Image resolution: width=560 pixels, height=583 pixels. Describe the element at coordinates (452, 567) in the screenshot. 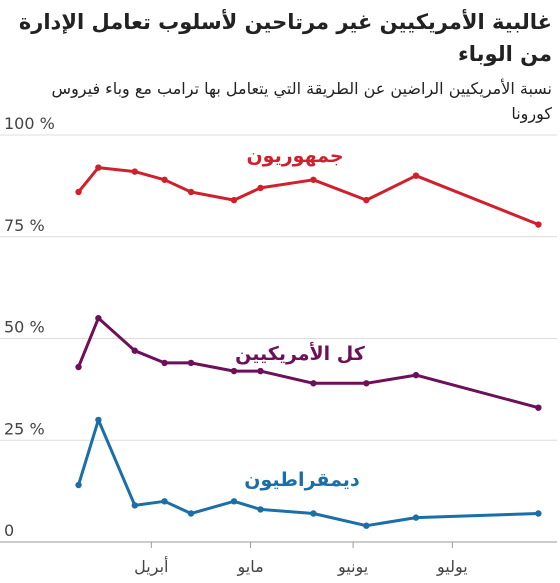

I see `x-tick-label: يوليو` at that location.